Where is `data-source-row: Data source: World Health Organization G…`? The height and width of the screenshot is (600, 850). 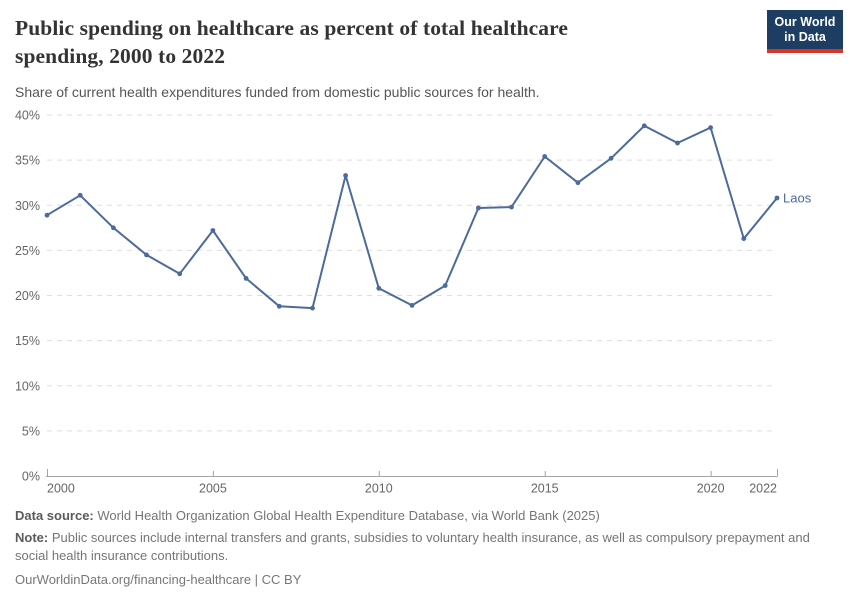 data-source-row: Data source: World Health Organization G… is located at coordinates (426, 516).